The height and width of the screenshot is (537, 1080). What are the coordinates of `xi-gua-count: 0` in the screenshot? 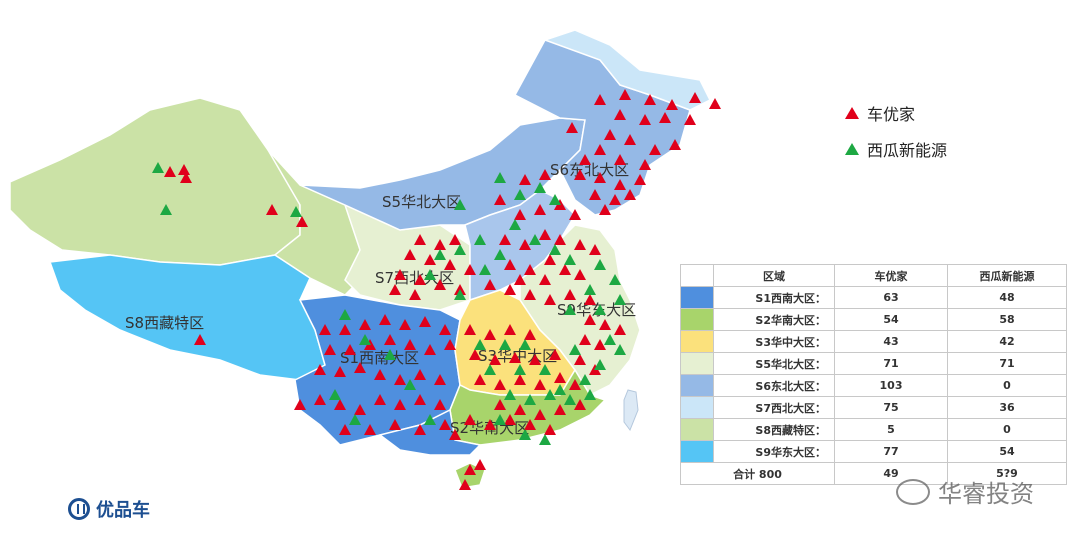 It's located at (1007, 385).